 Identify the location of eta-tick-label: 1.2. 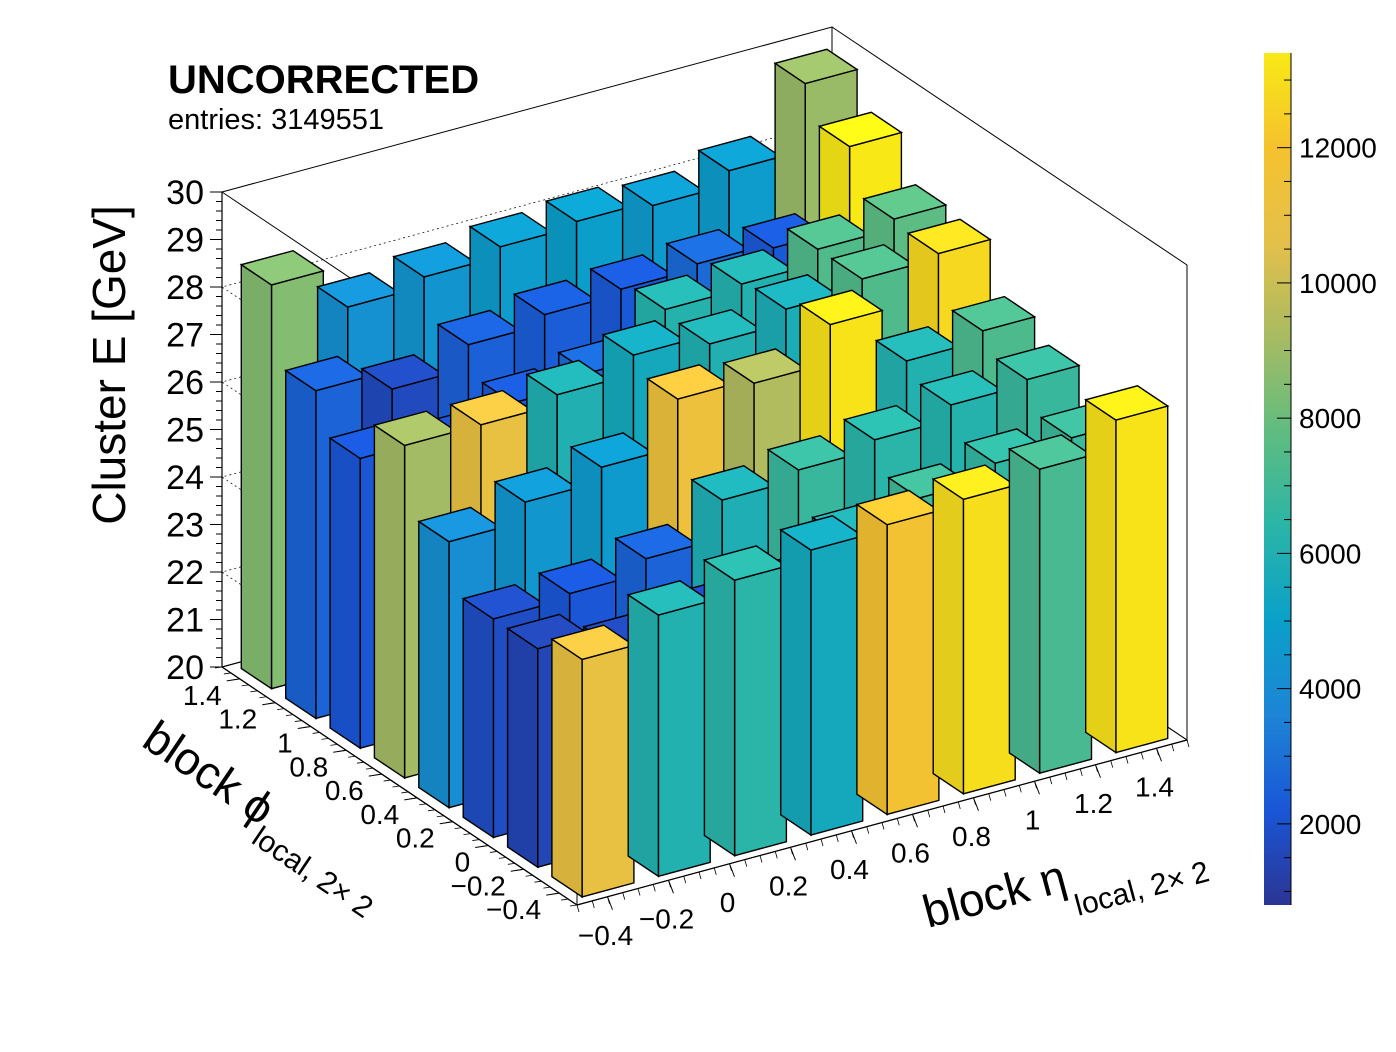
(1093, 803).